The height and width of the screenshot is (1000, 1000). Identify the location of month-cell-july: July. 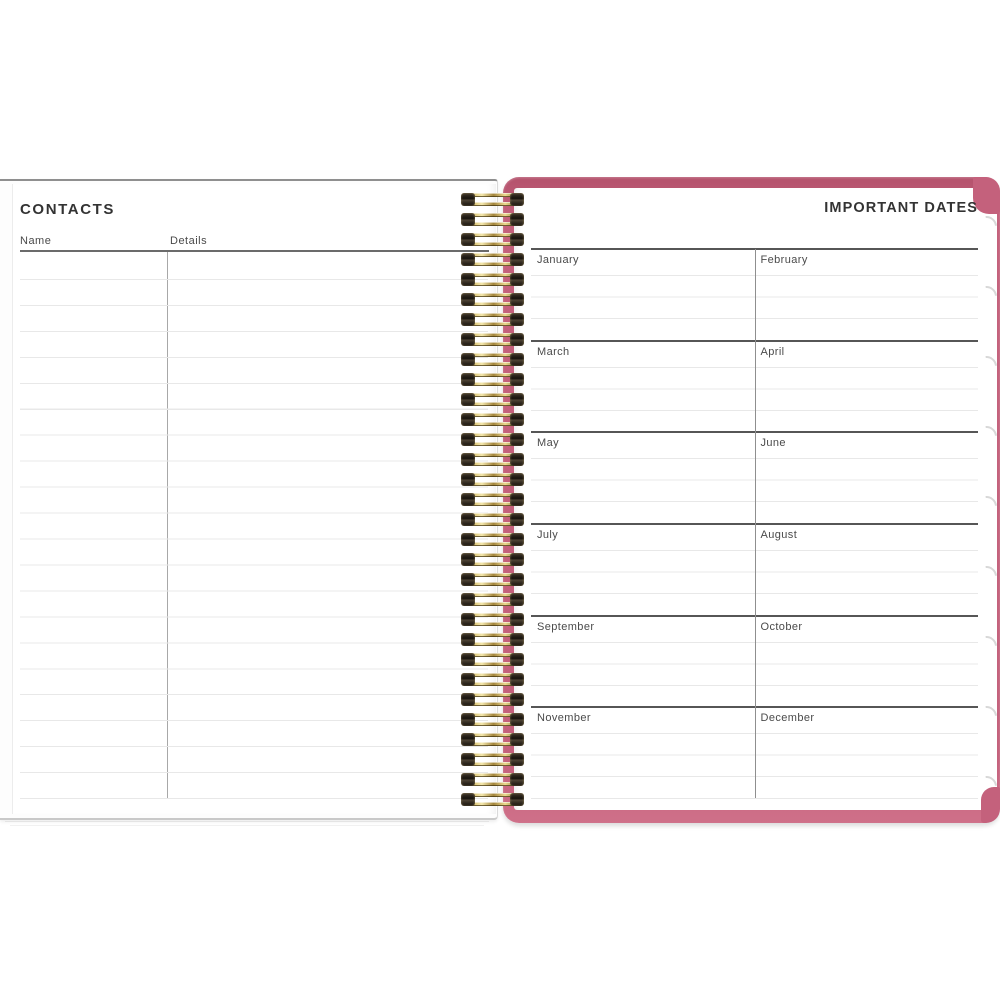
(643, 568).